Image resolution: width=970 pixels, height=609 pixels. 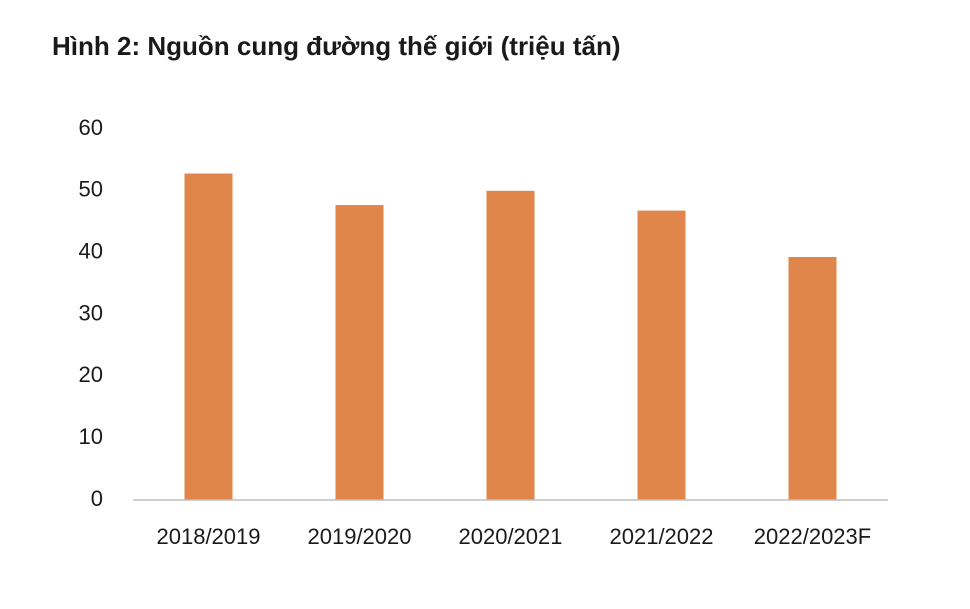 What do you see at coordinates (91, 436) in the screenshot?
I see `y-tick-label: 10` at bounding box center [91, 436].